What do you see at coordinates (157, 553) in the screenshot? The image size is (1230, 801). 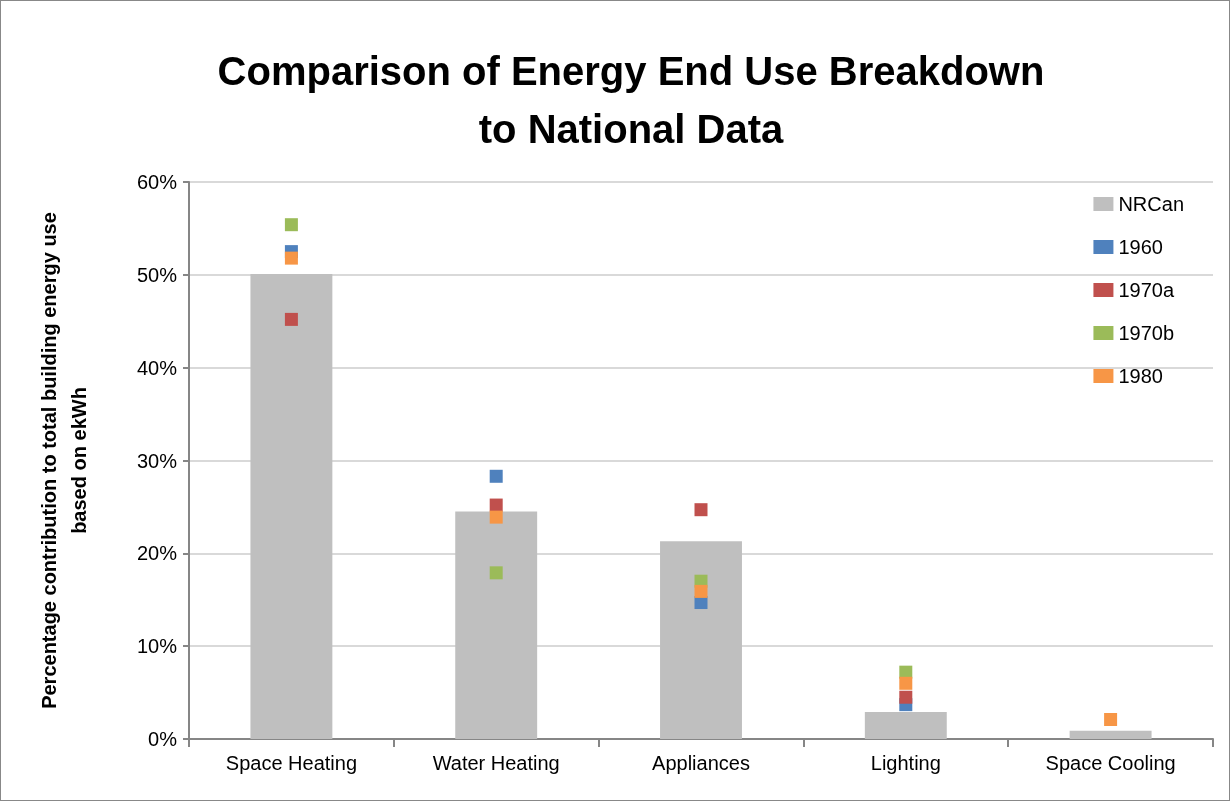 I see `y-tick-label: 20%` at bounding box center [157, 553].